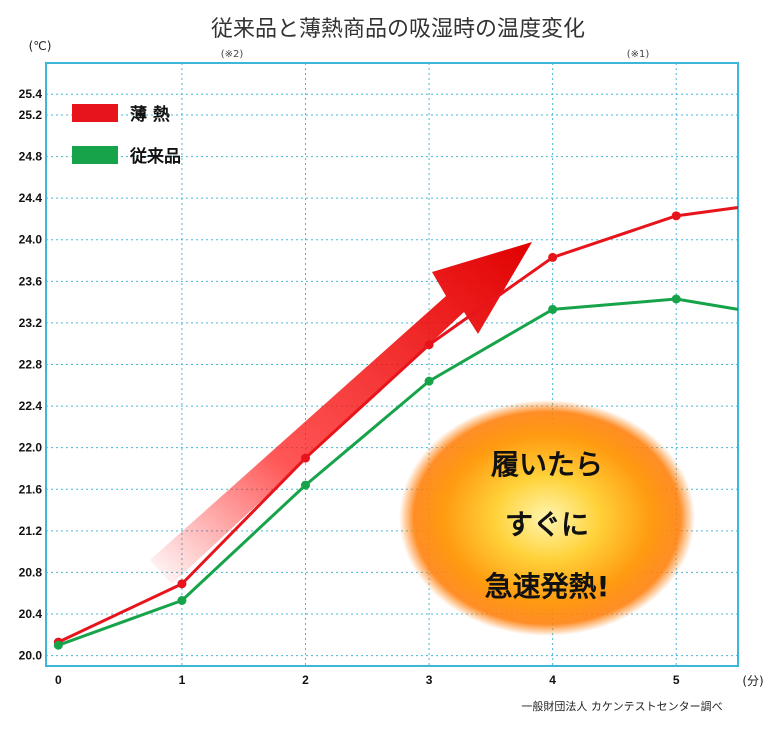 The height and width of the screenshot is (735, 776). What do you see at coordinates (95, 155) in the screenshot?
I see `legend-swatch-juraihin` at bounding box center [95, 155].